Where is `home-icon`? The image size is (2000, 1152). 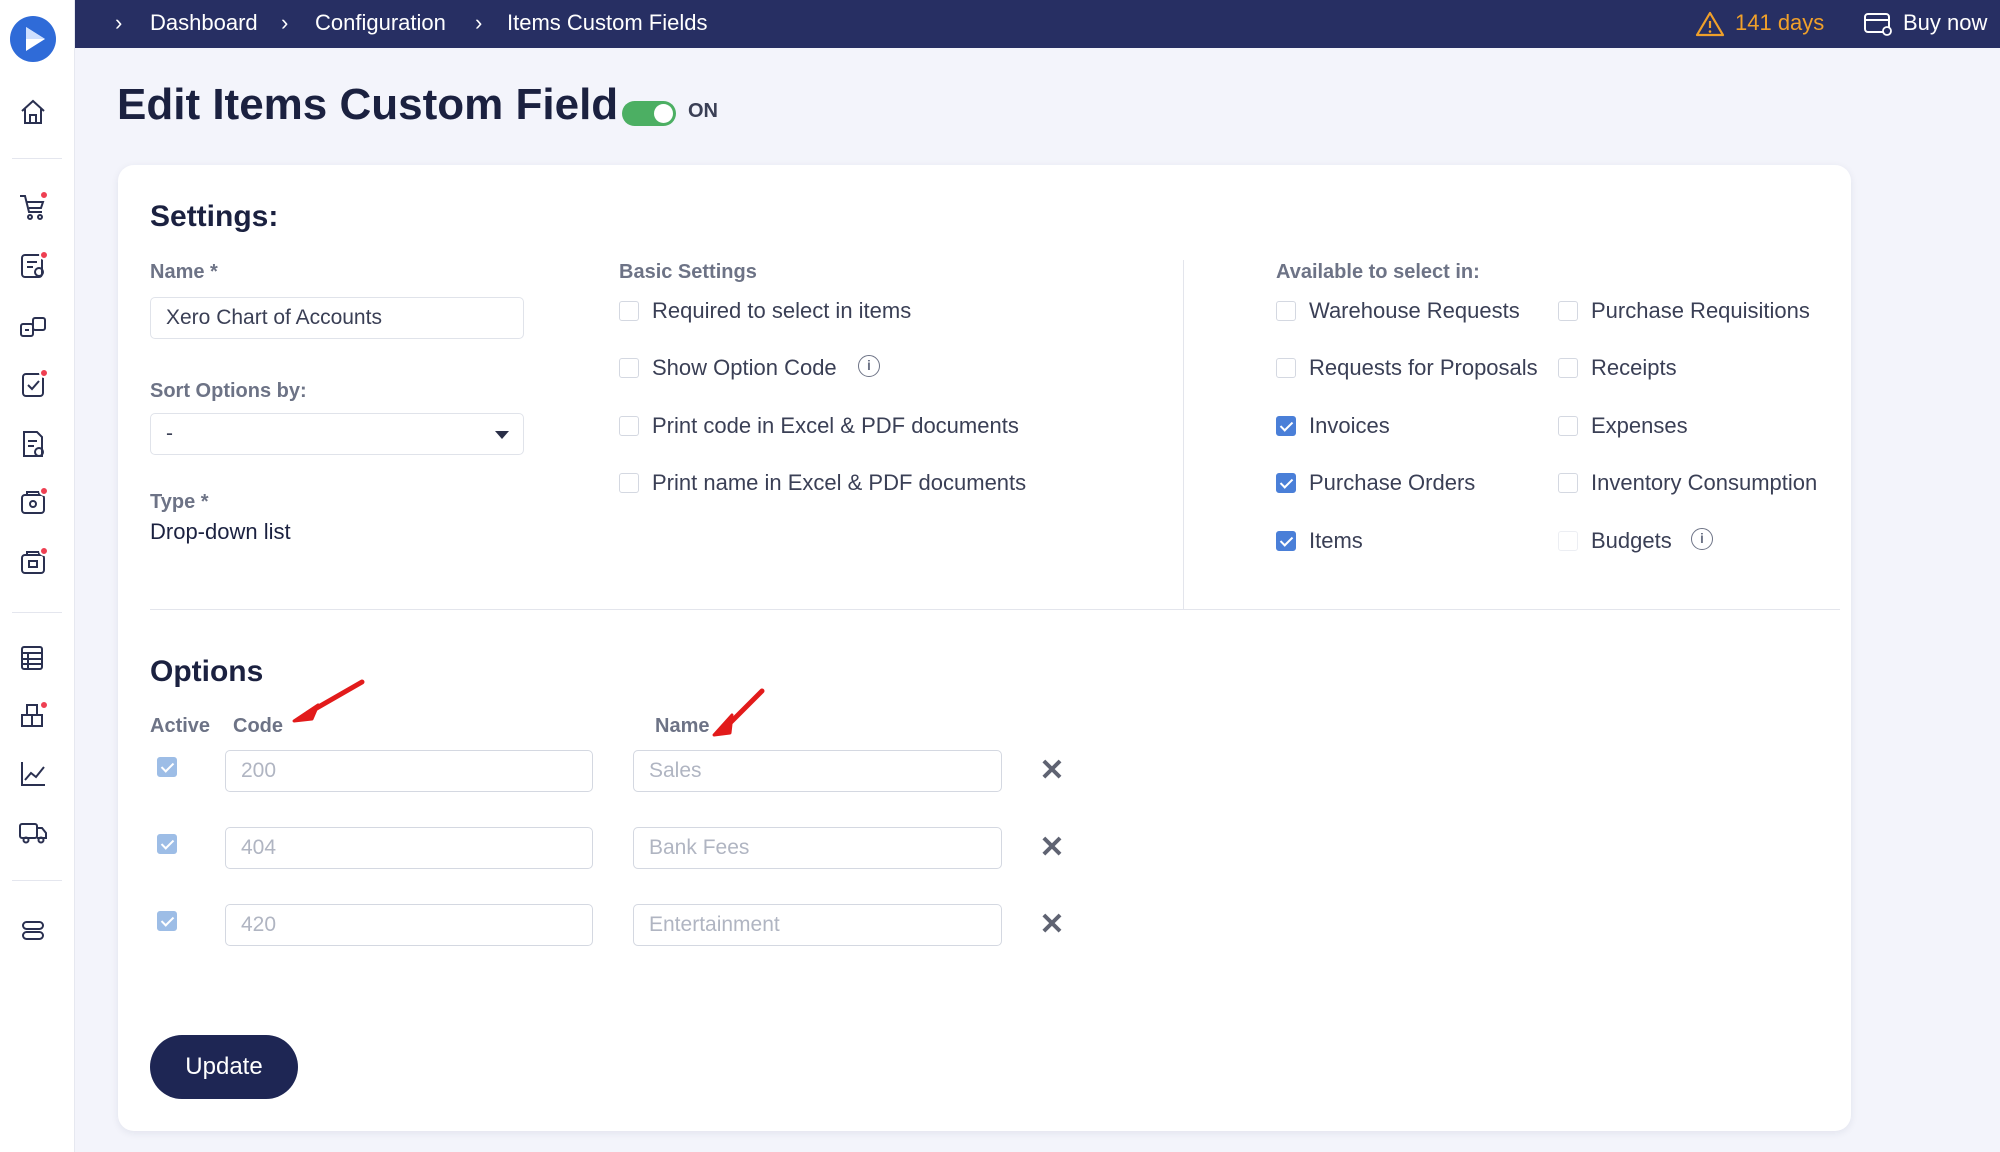
home-icon is located at coordinates (33, 112).